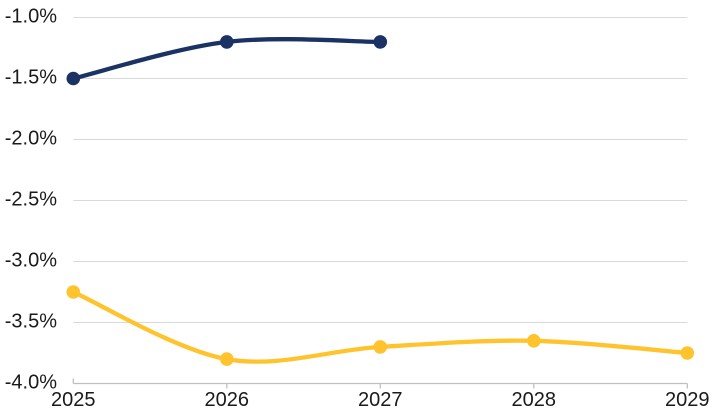 The image size is (718, 417). What do you see at coordinates (227, 400) in the screenshot?
I see `x-tick-label: 2026` at bounding box center [227, 400].